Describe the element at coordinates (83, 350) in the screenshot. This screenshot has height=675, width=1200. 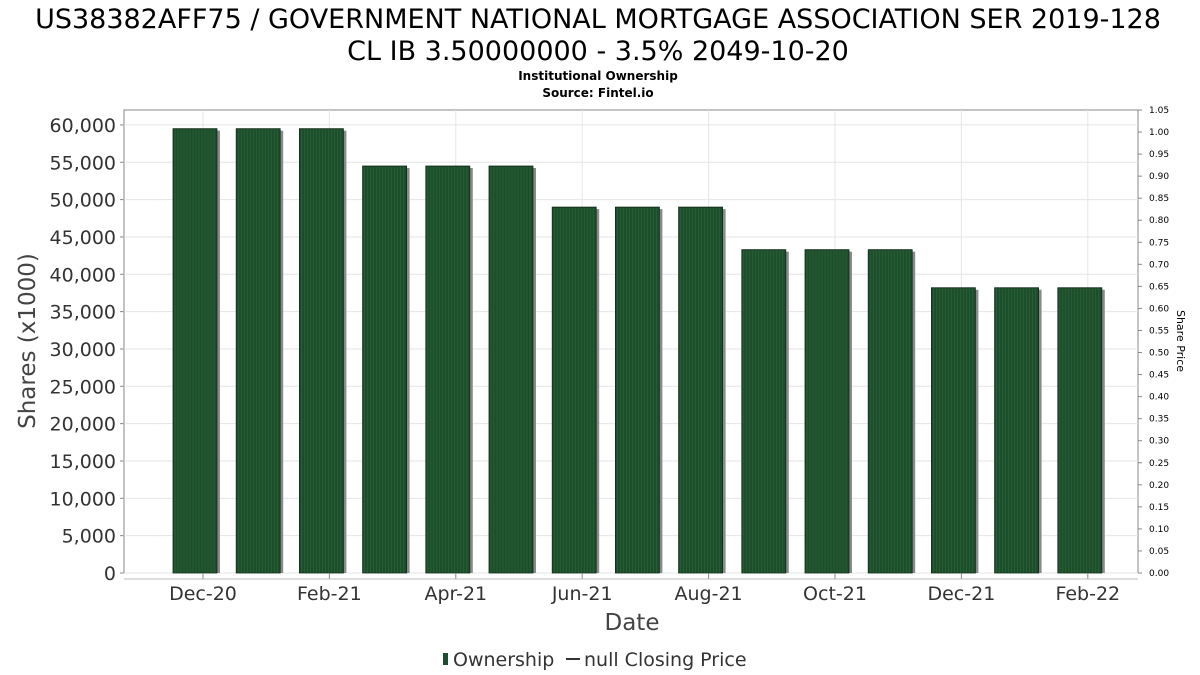
I see `y-tick-label: 30,000` at that location.